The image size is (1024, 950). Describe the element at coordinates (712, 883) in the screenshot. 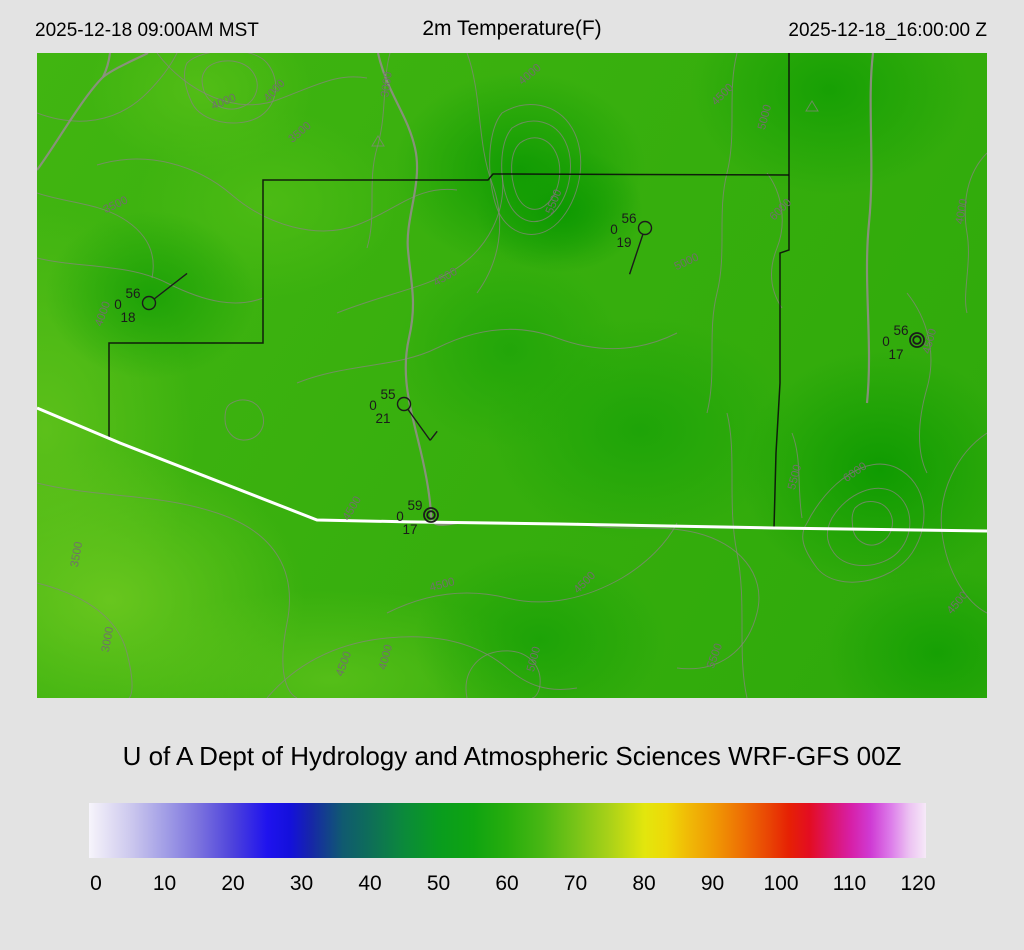

I see `colorbar-tick-label: 90` at that location.